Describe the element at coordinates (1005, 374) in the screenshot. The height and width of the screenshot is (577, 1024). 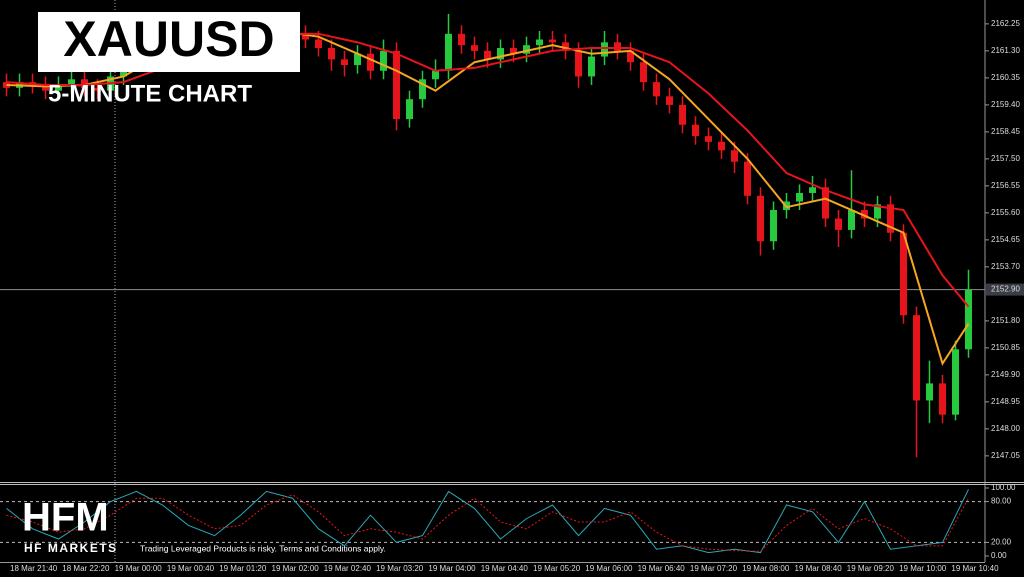
I see `y-tick-label: 2149.90` at that location.